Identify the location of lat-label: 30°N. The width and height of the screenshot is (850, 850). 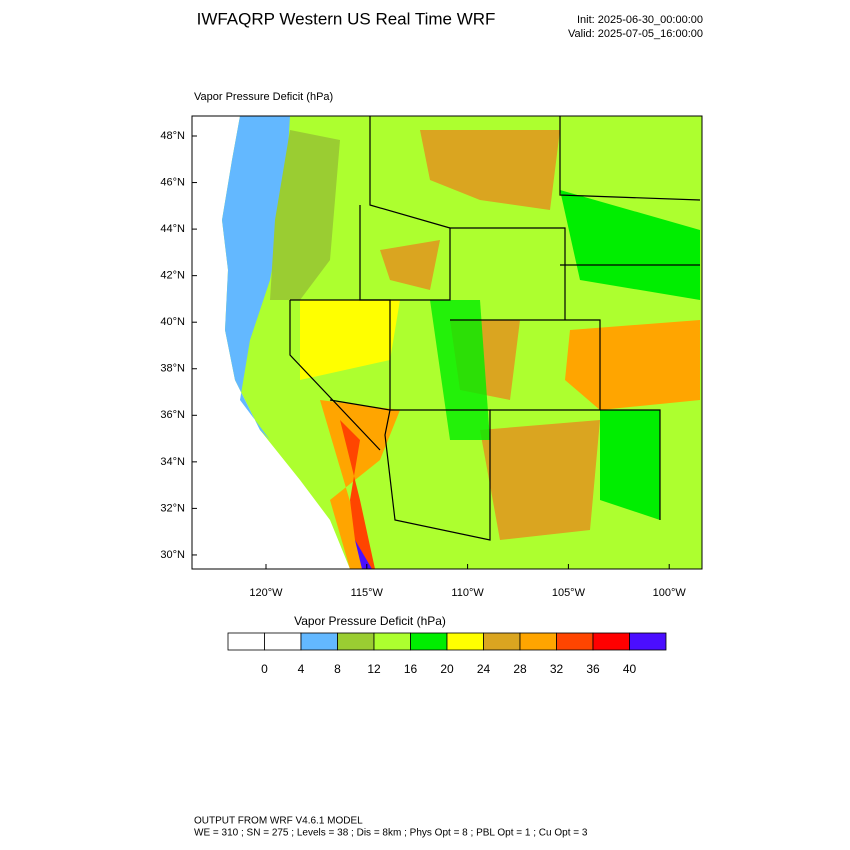
(172, 555).